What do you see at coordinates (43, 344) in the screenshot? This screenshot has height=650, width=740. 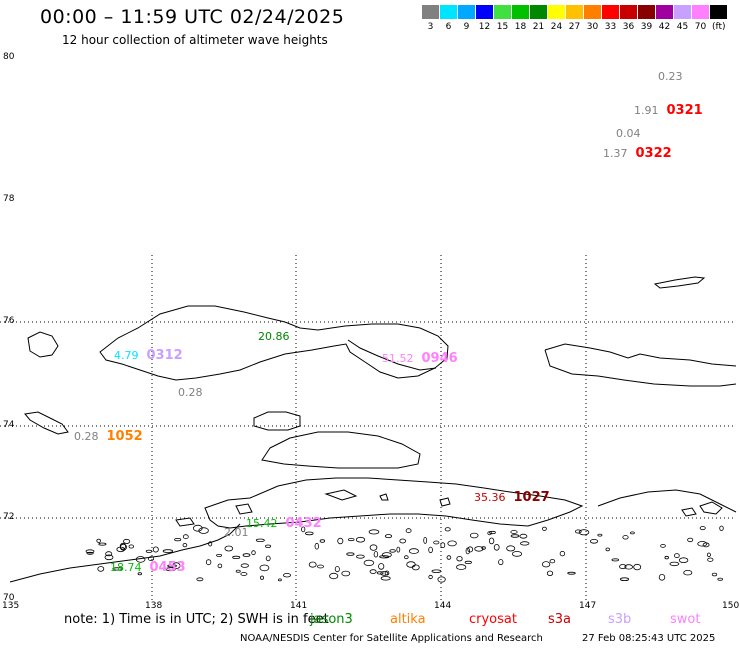 I see `coastline-west-islet` at bounding box center [43, 344].